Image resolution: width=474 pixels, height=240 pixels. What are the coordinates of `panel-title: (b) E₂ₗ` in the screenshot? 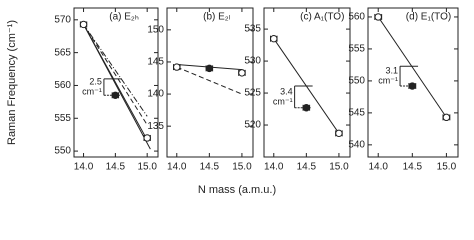 It's located at (217, 17).